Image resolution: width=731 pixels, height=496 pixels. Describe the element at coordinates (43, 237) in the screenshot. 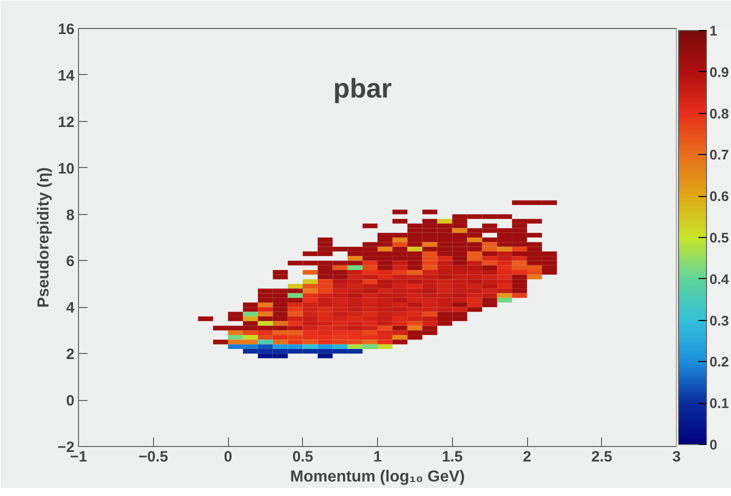

I see `y-axis-title: Pseudorepidity (η)` at that location.